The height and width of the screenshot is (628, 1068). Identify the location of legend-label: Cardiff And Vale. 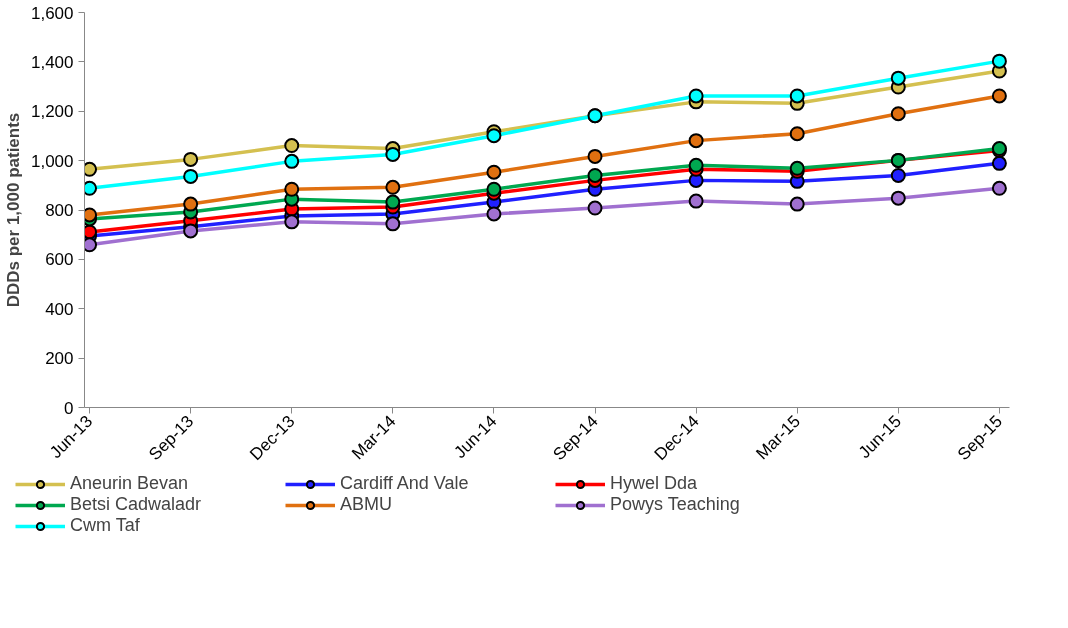
(405, 483).